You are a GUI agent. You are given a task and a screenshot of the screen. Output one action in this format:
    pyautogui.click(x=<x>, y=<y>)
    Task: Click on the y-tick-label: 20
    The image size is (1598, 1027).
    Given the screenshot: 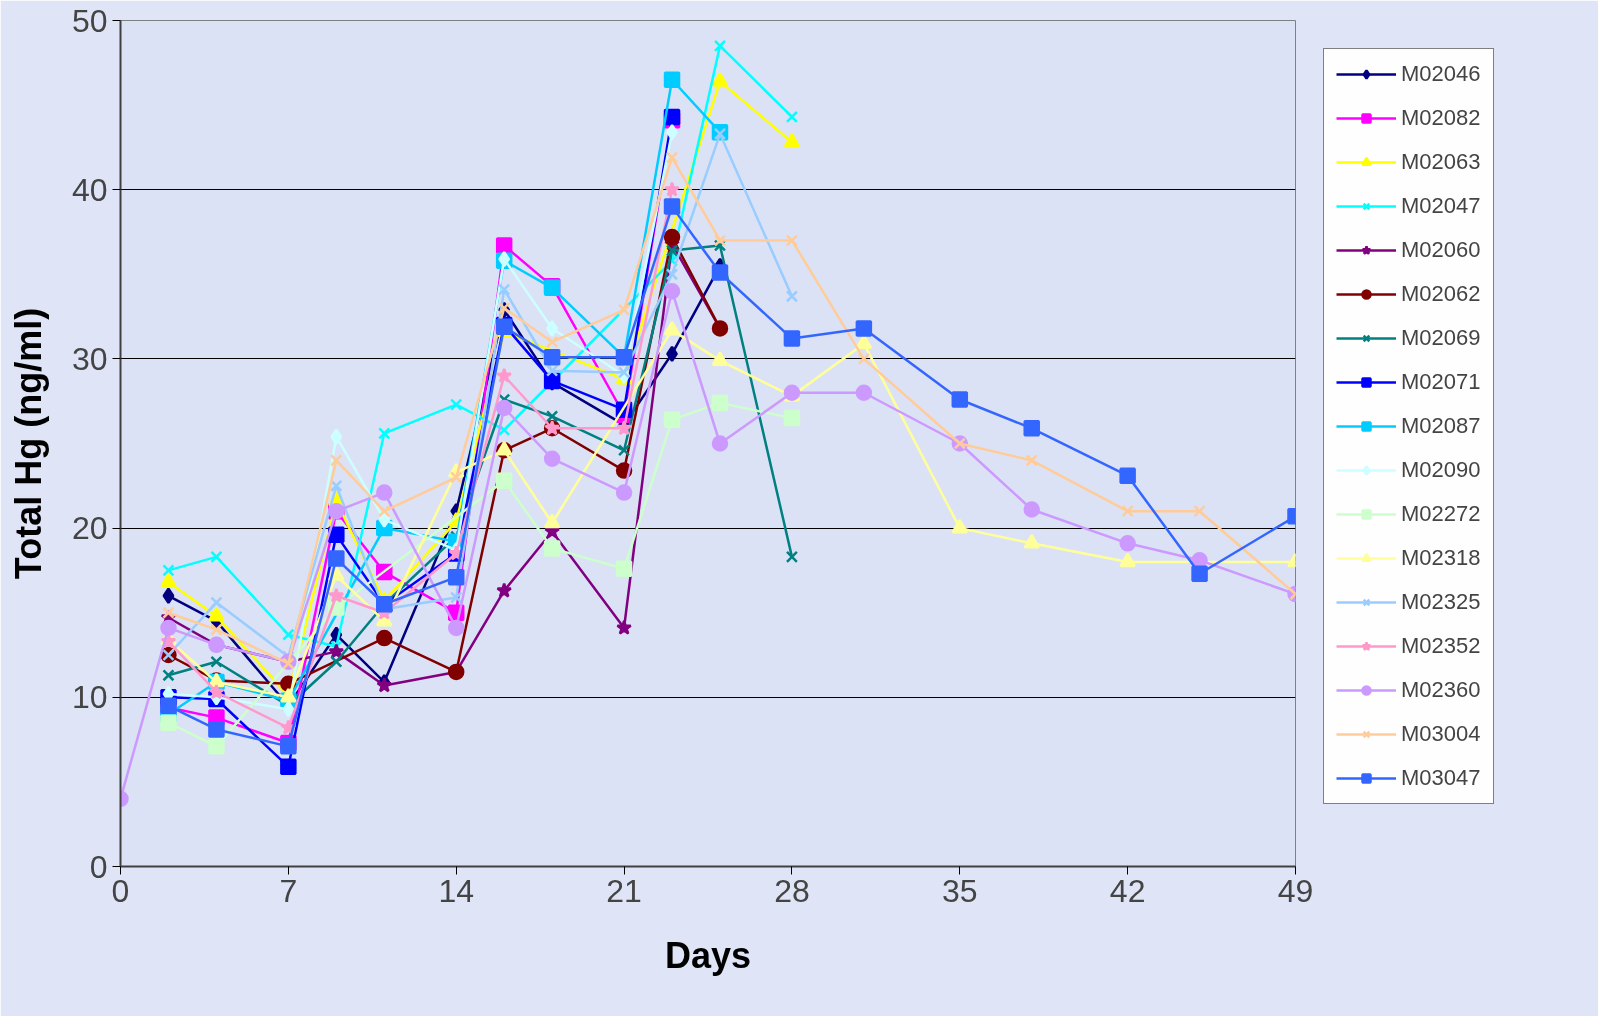 What is the action you would take?
    pyautogui.click(x=89, y=528)
    